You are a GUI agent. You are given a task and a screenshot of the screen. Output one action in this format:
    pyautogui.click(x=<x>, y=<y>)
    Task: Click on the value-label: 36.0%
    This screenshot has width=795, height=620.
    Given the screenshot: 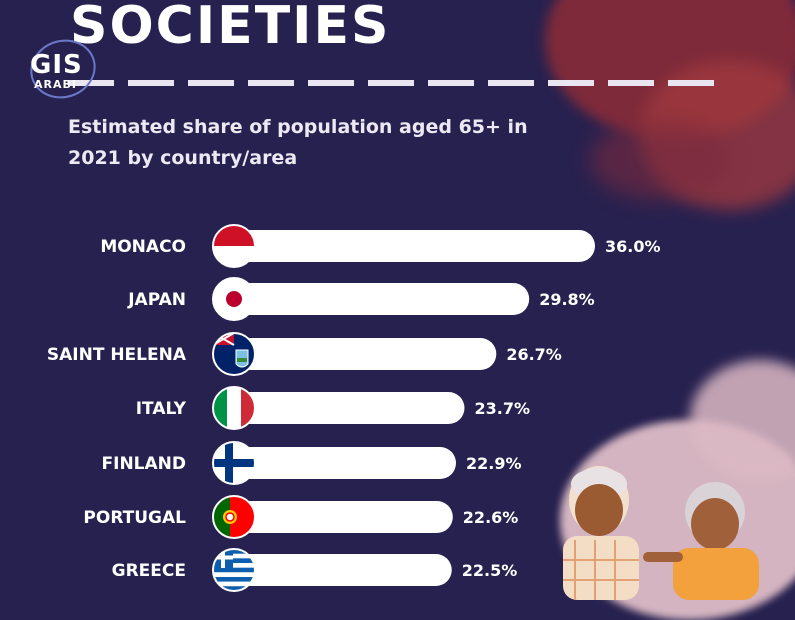 What is the action you would take?
    pyautogui.click(x=633, y=246)
    